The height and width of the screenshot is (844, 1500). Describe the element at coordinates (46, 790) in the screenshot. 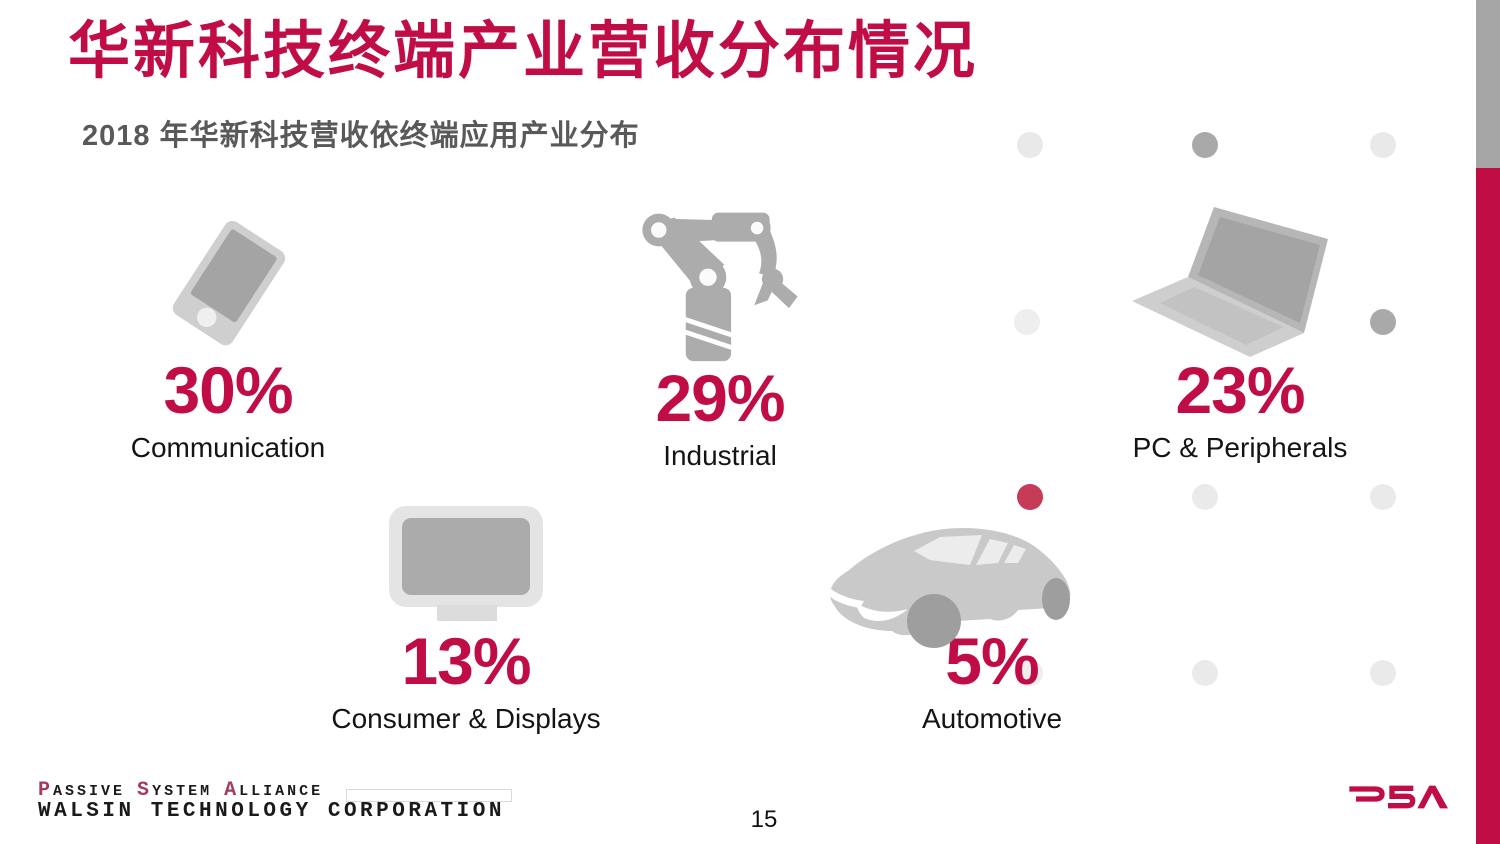

I see `alliance-initial: P` at that location.